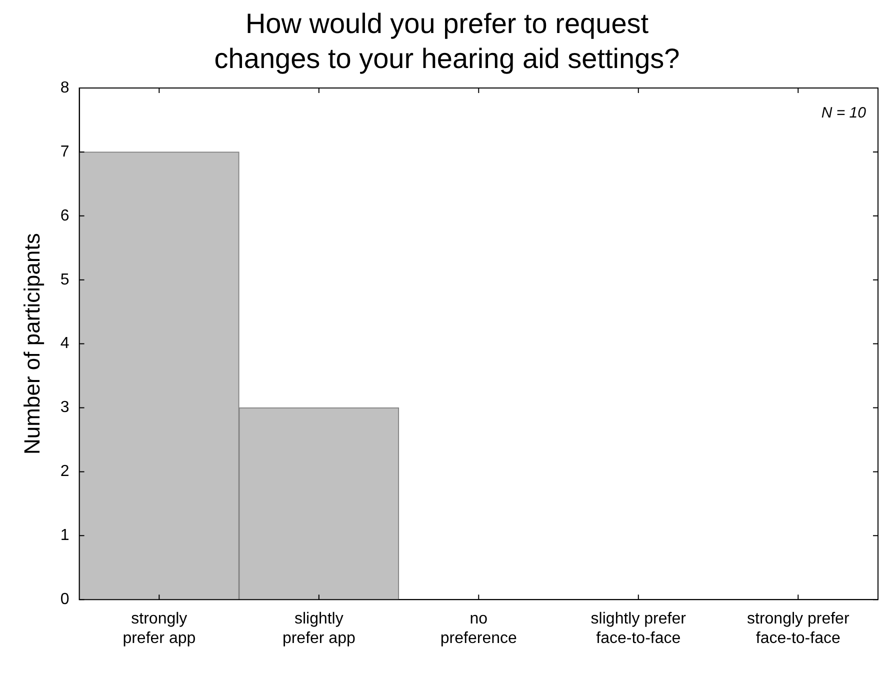 Image resolution: width=890 pixels, height=674 pixels. What do you see at coordinates (798, 628) in the screenshot?
I see `x-tick-label: strongly prefer face-to-face` at bounding box center [798, 628].